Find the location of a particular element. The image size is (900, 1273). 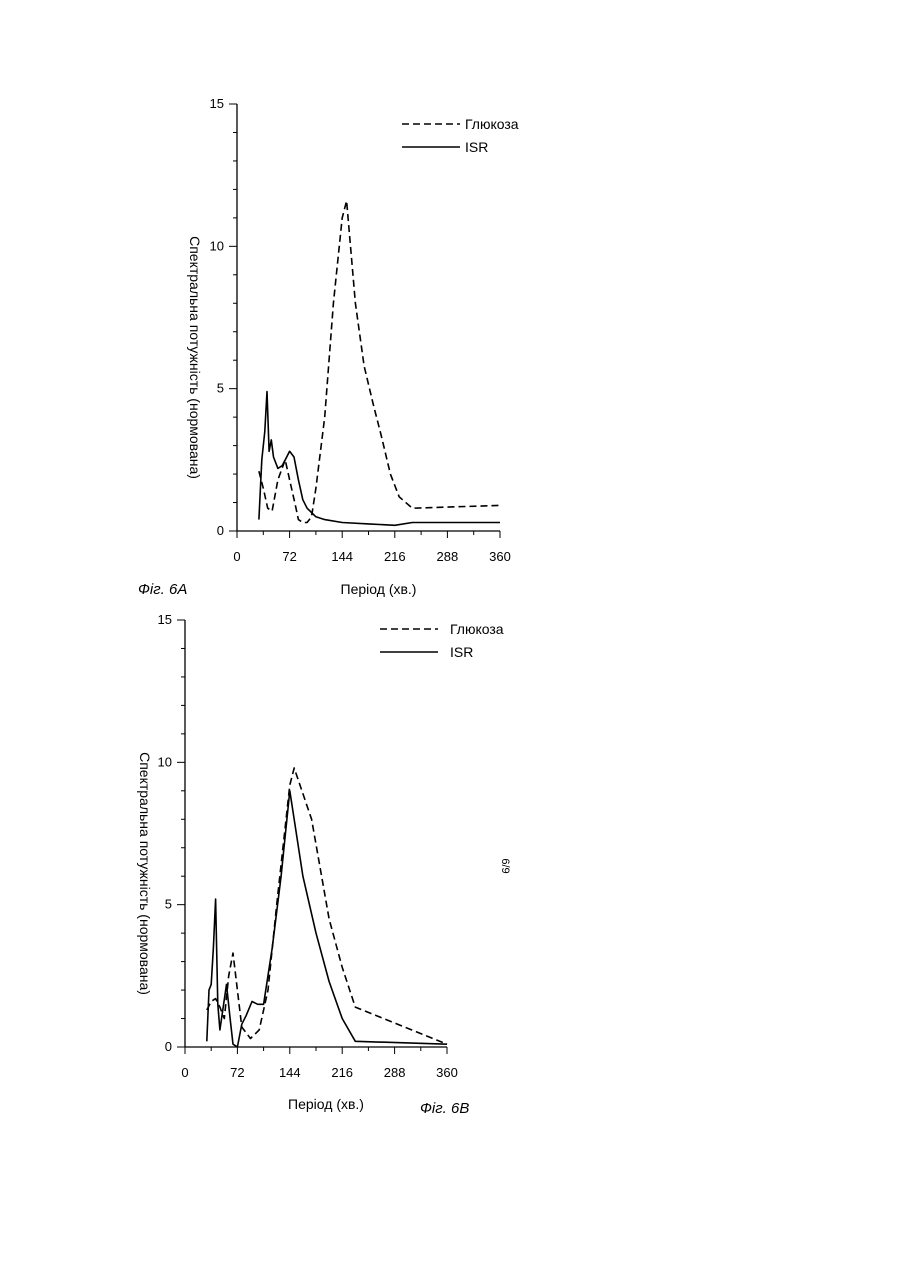

figure-caption: Фіг. 6А is located at coordinates (162, 589).